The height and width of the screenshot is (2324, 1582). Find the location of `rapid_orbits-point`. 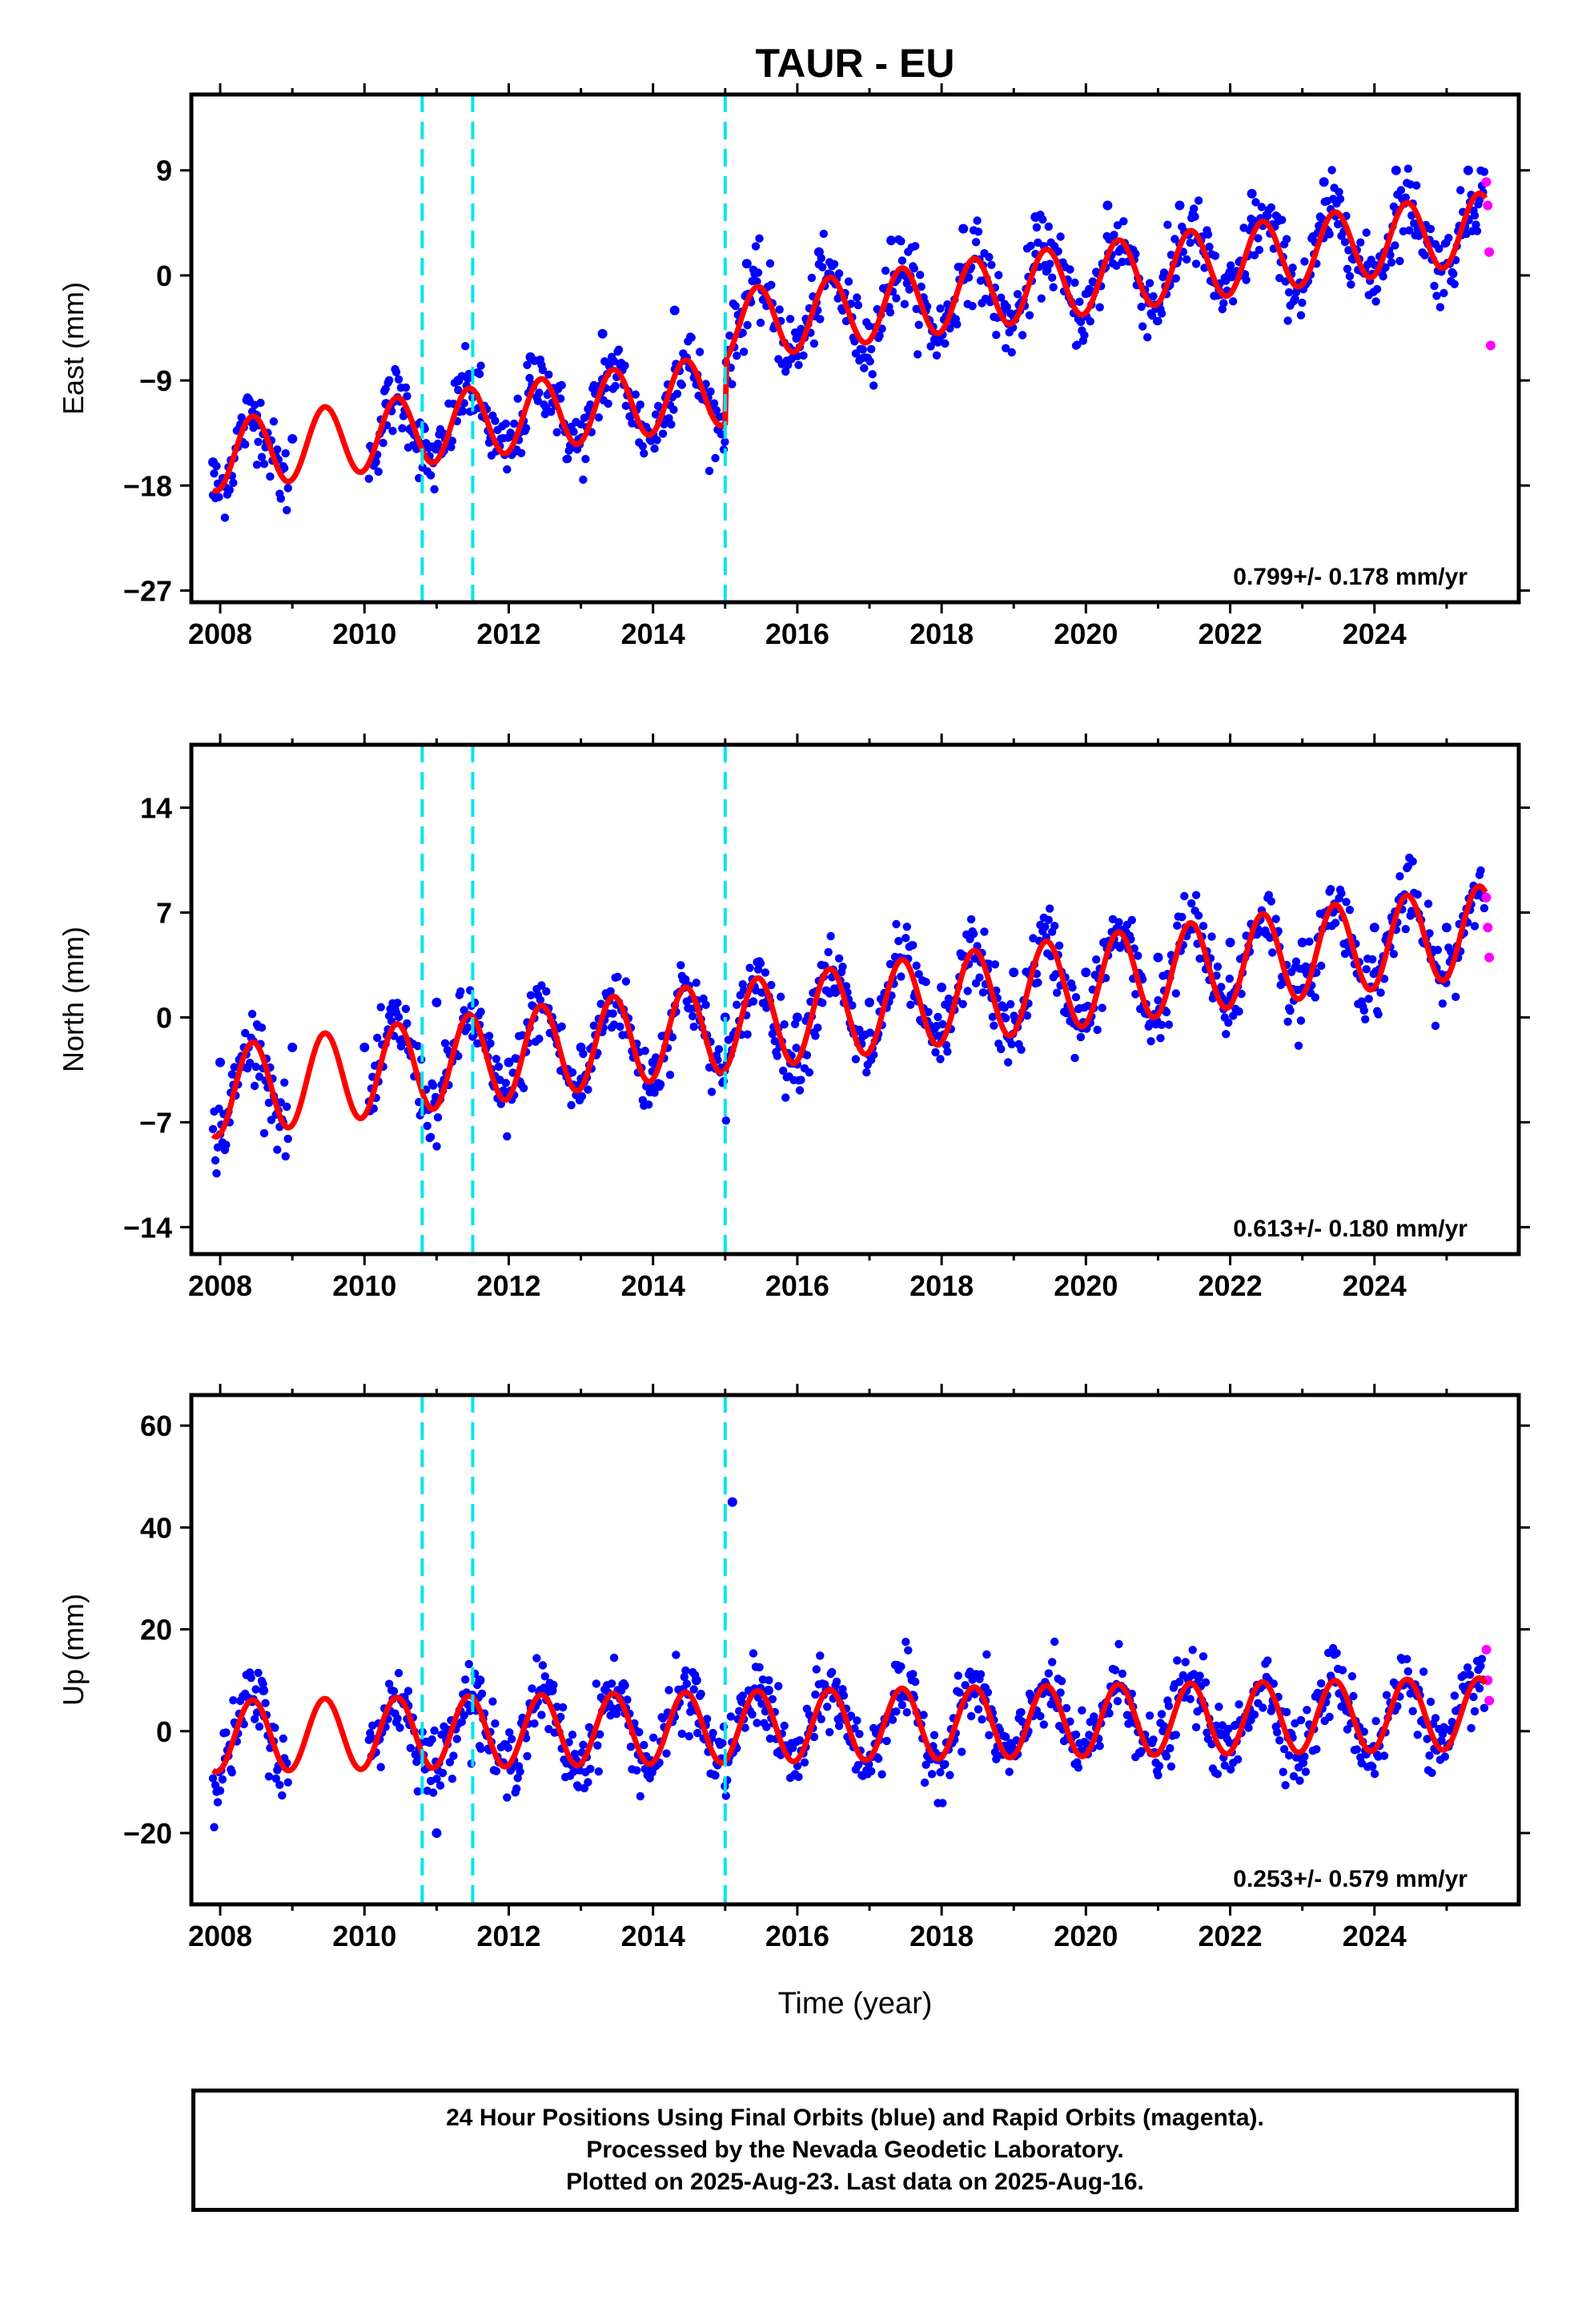

rapid_orbits-point is located at coordinates (1488, 205).